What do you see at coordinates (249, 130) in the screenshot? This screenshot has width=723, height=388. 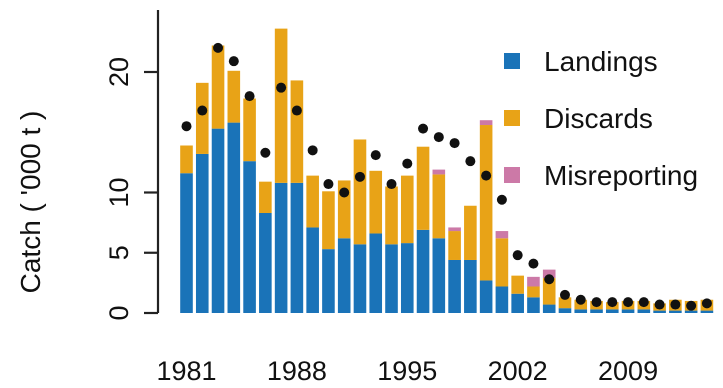 I see `bar-discards-1985` at bounding box center [249, 130].